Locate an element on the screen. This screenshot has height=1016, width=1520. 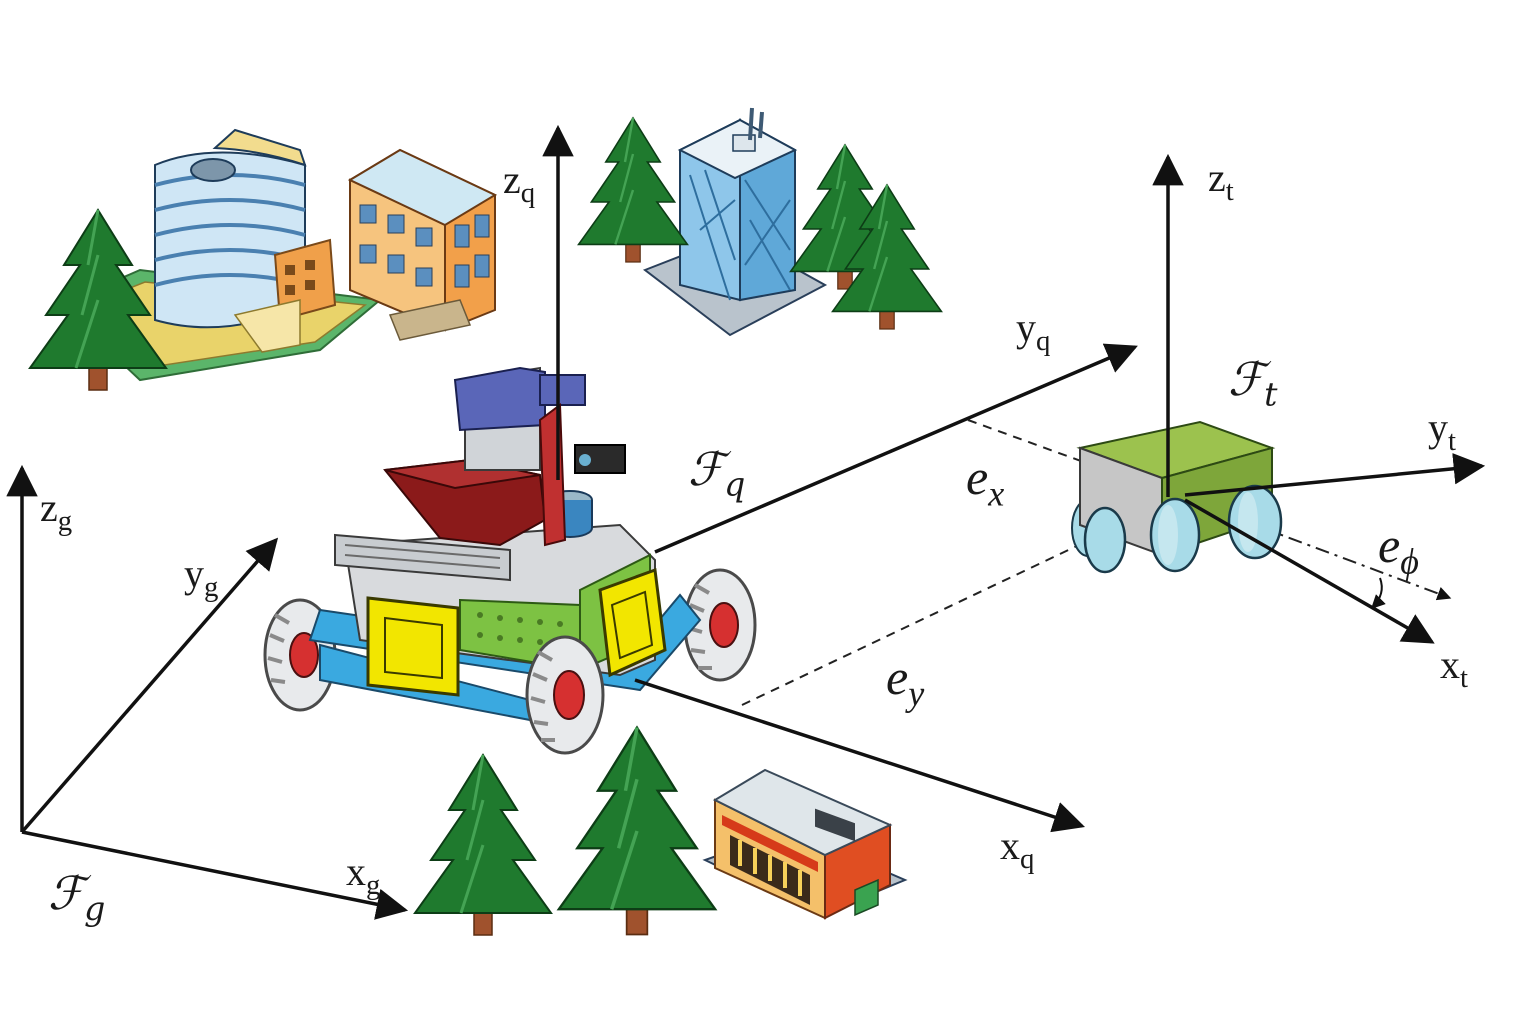
robot-rover is located at coordinates (510, 560).